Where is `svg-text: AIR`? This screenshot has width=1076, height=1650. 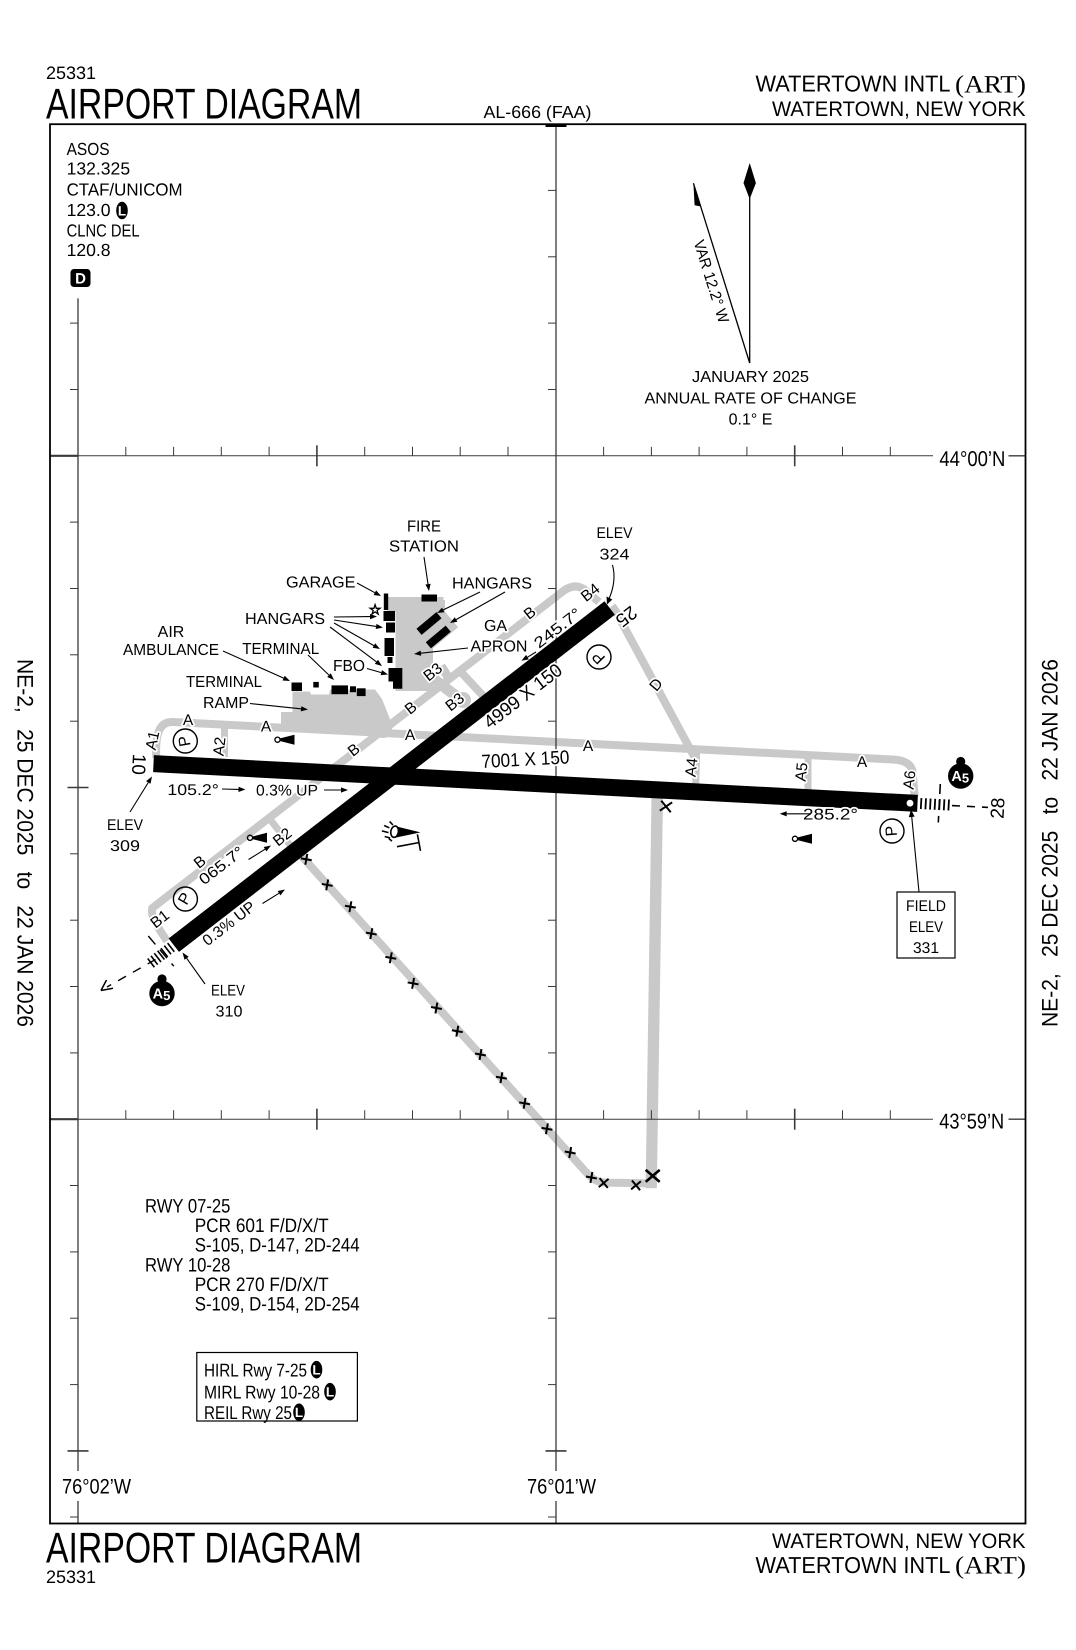
svg-text: AIR is located at coordinates (171, 632).